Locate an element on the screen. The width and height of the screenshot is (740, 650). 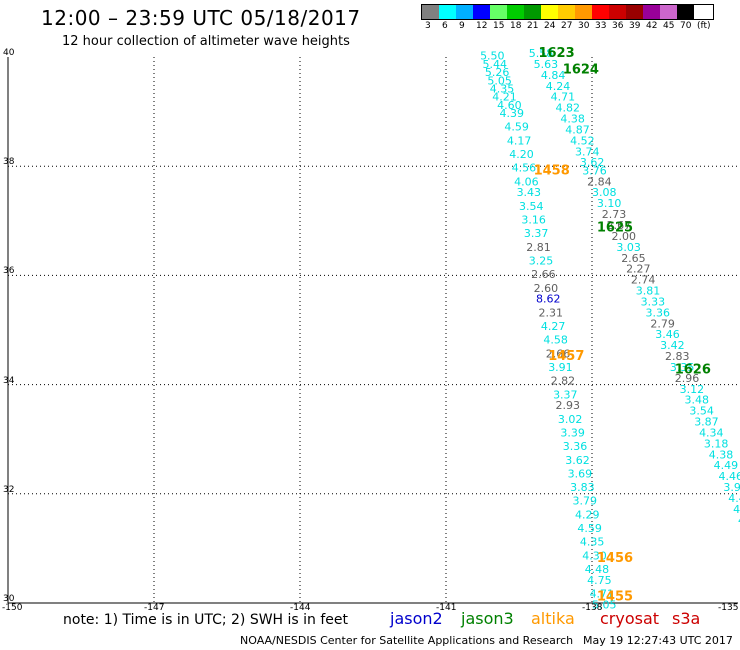
swh-reading: 4.21 is located at coordinates (504, 97).